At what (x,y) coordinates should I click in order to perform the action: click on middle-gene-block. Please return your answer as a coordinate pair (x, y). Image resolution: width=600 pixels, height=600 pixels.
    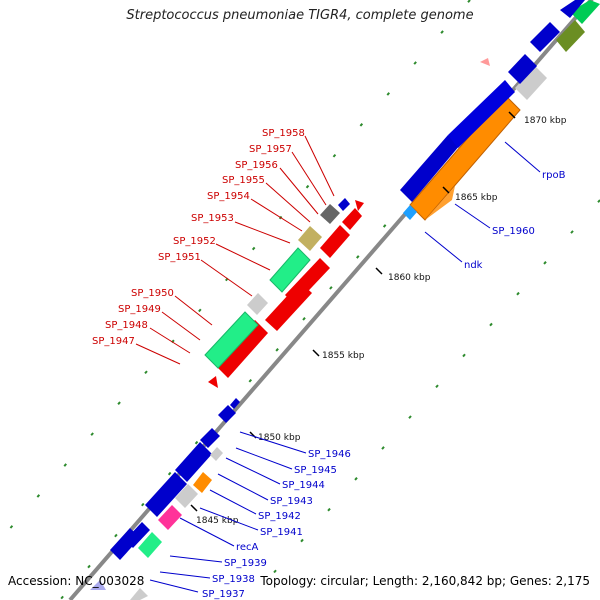
    Looking at the image, I should click on (284, 293).